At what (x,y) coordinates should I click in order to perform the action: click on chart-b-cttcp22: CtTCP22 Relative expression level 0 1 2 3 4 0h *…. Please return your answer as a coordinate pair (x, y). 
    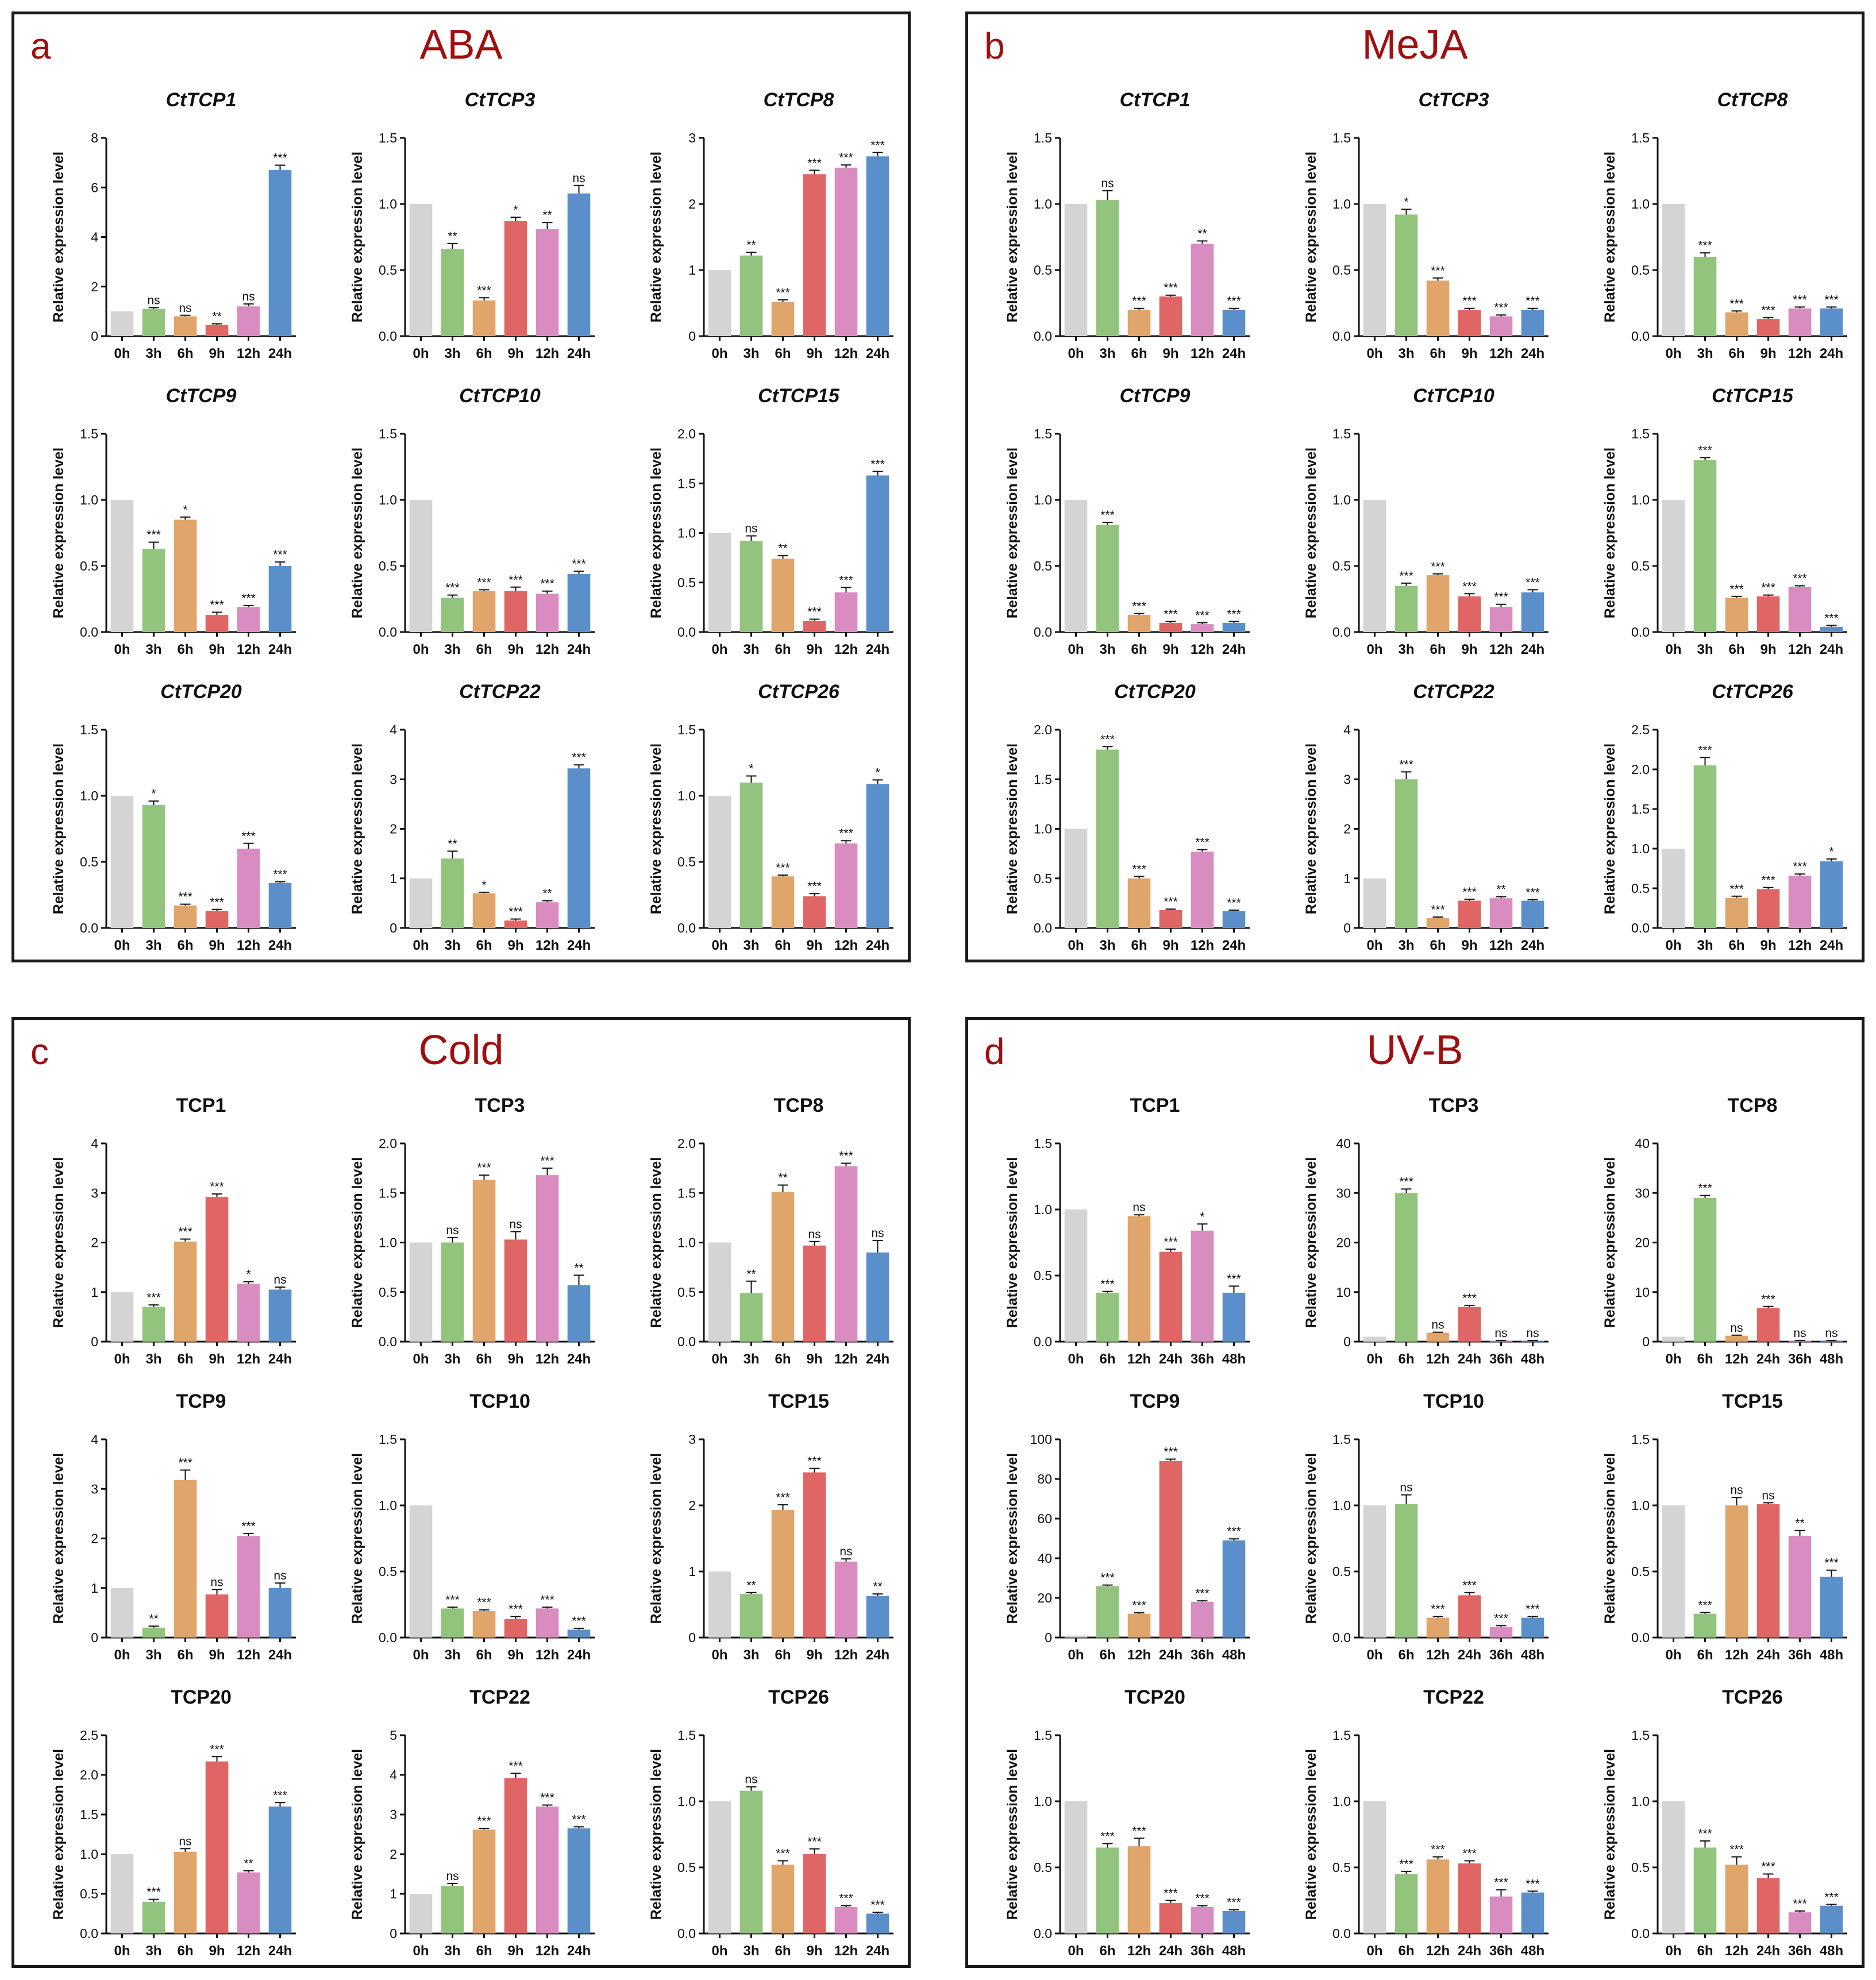
    Looking at the image, I should click on (1425, 818).